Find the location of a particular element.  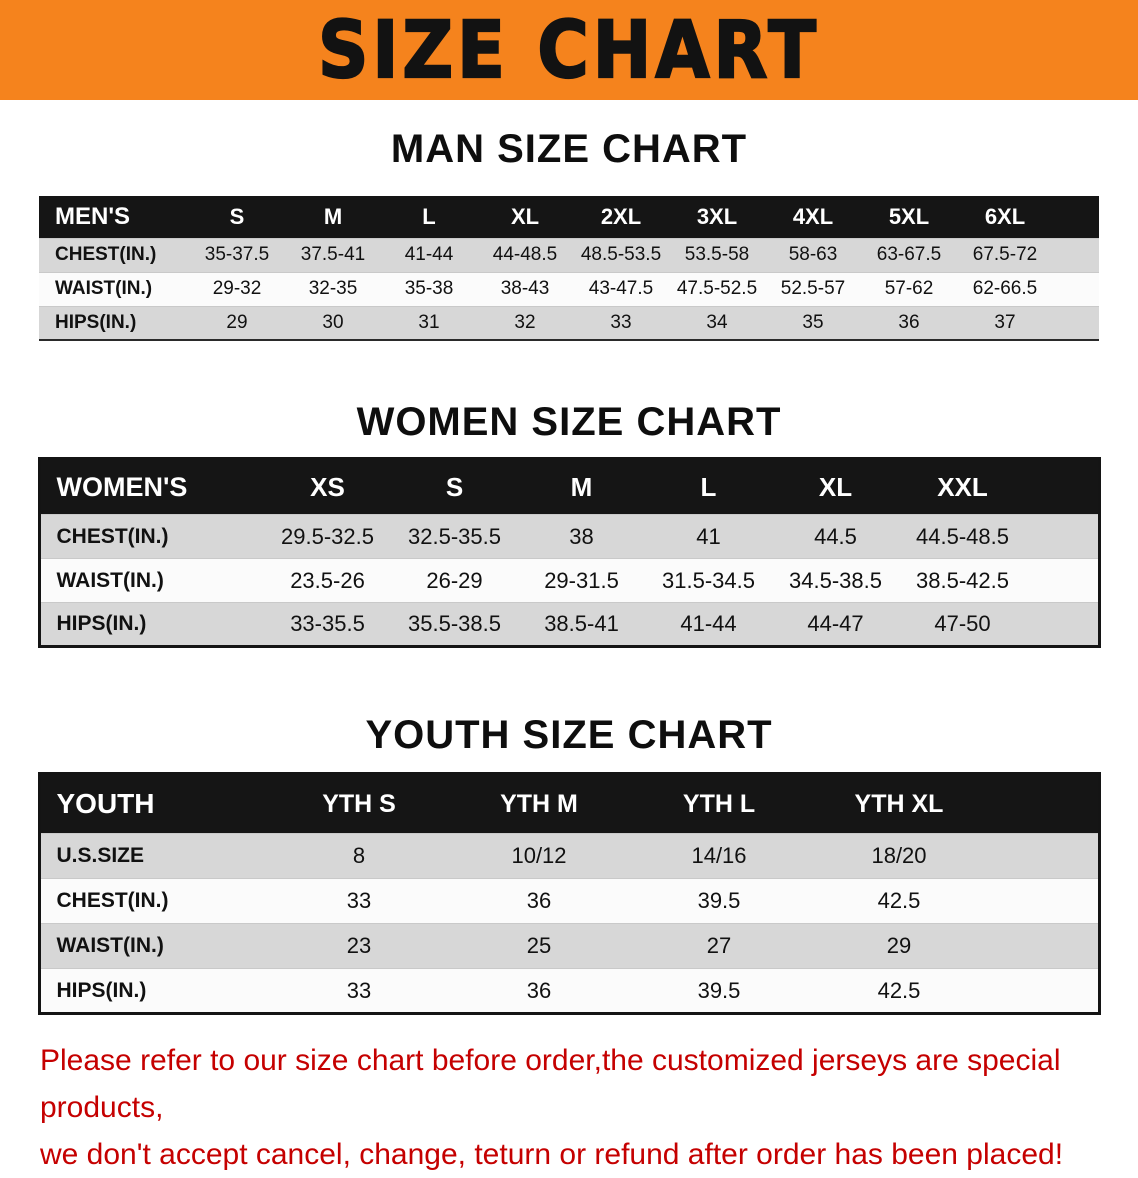

size-value: 37.5-41 is located at coordinates (333, 255).